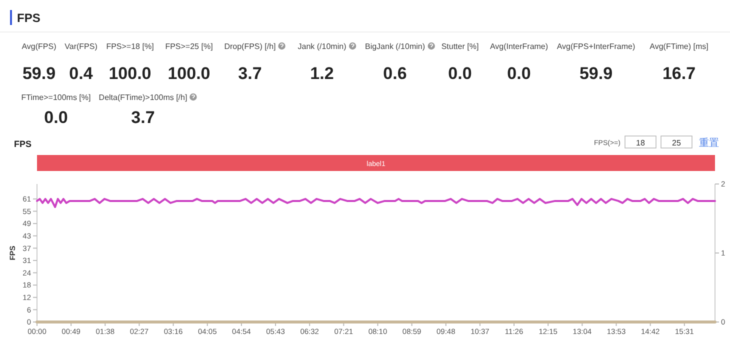  Describe the element at coordinates (460, 46) in the screenshot. I see `text: Stutter [%]` at that location.